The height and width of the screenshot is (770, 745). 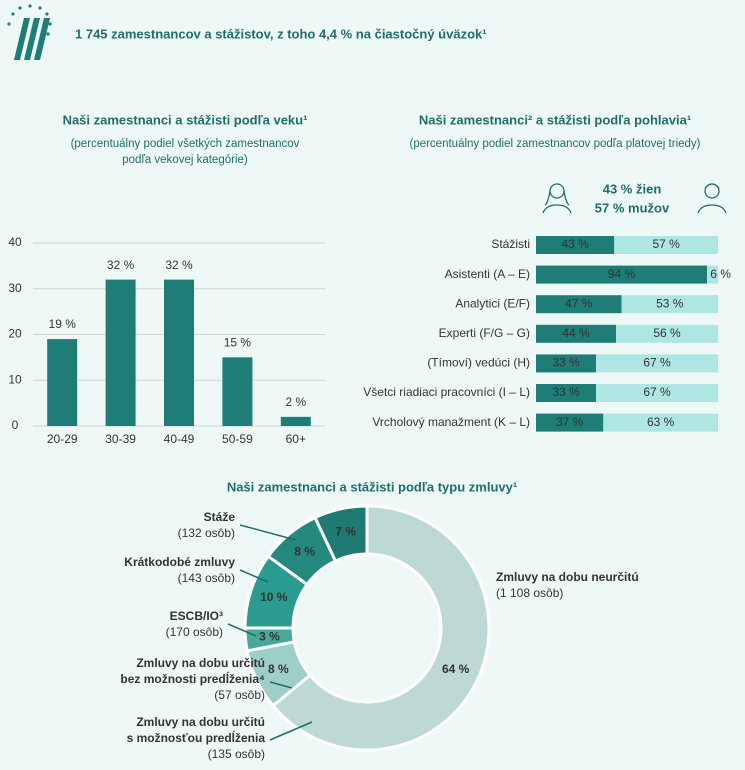 I want to click on x-tick-label: 40-49, so click(x=179, y=439).